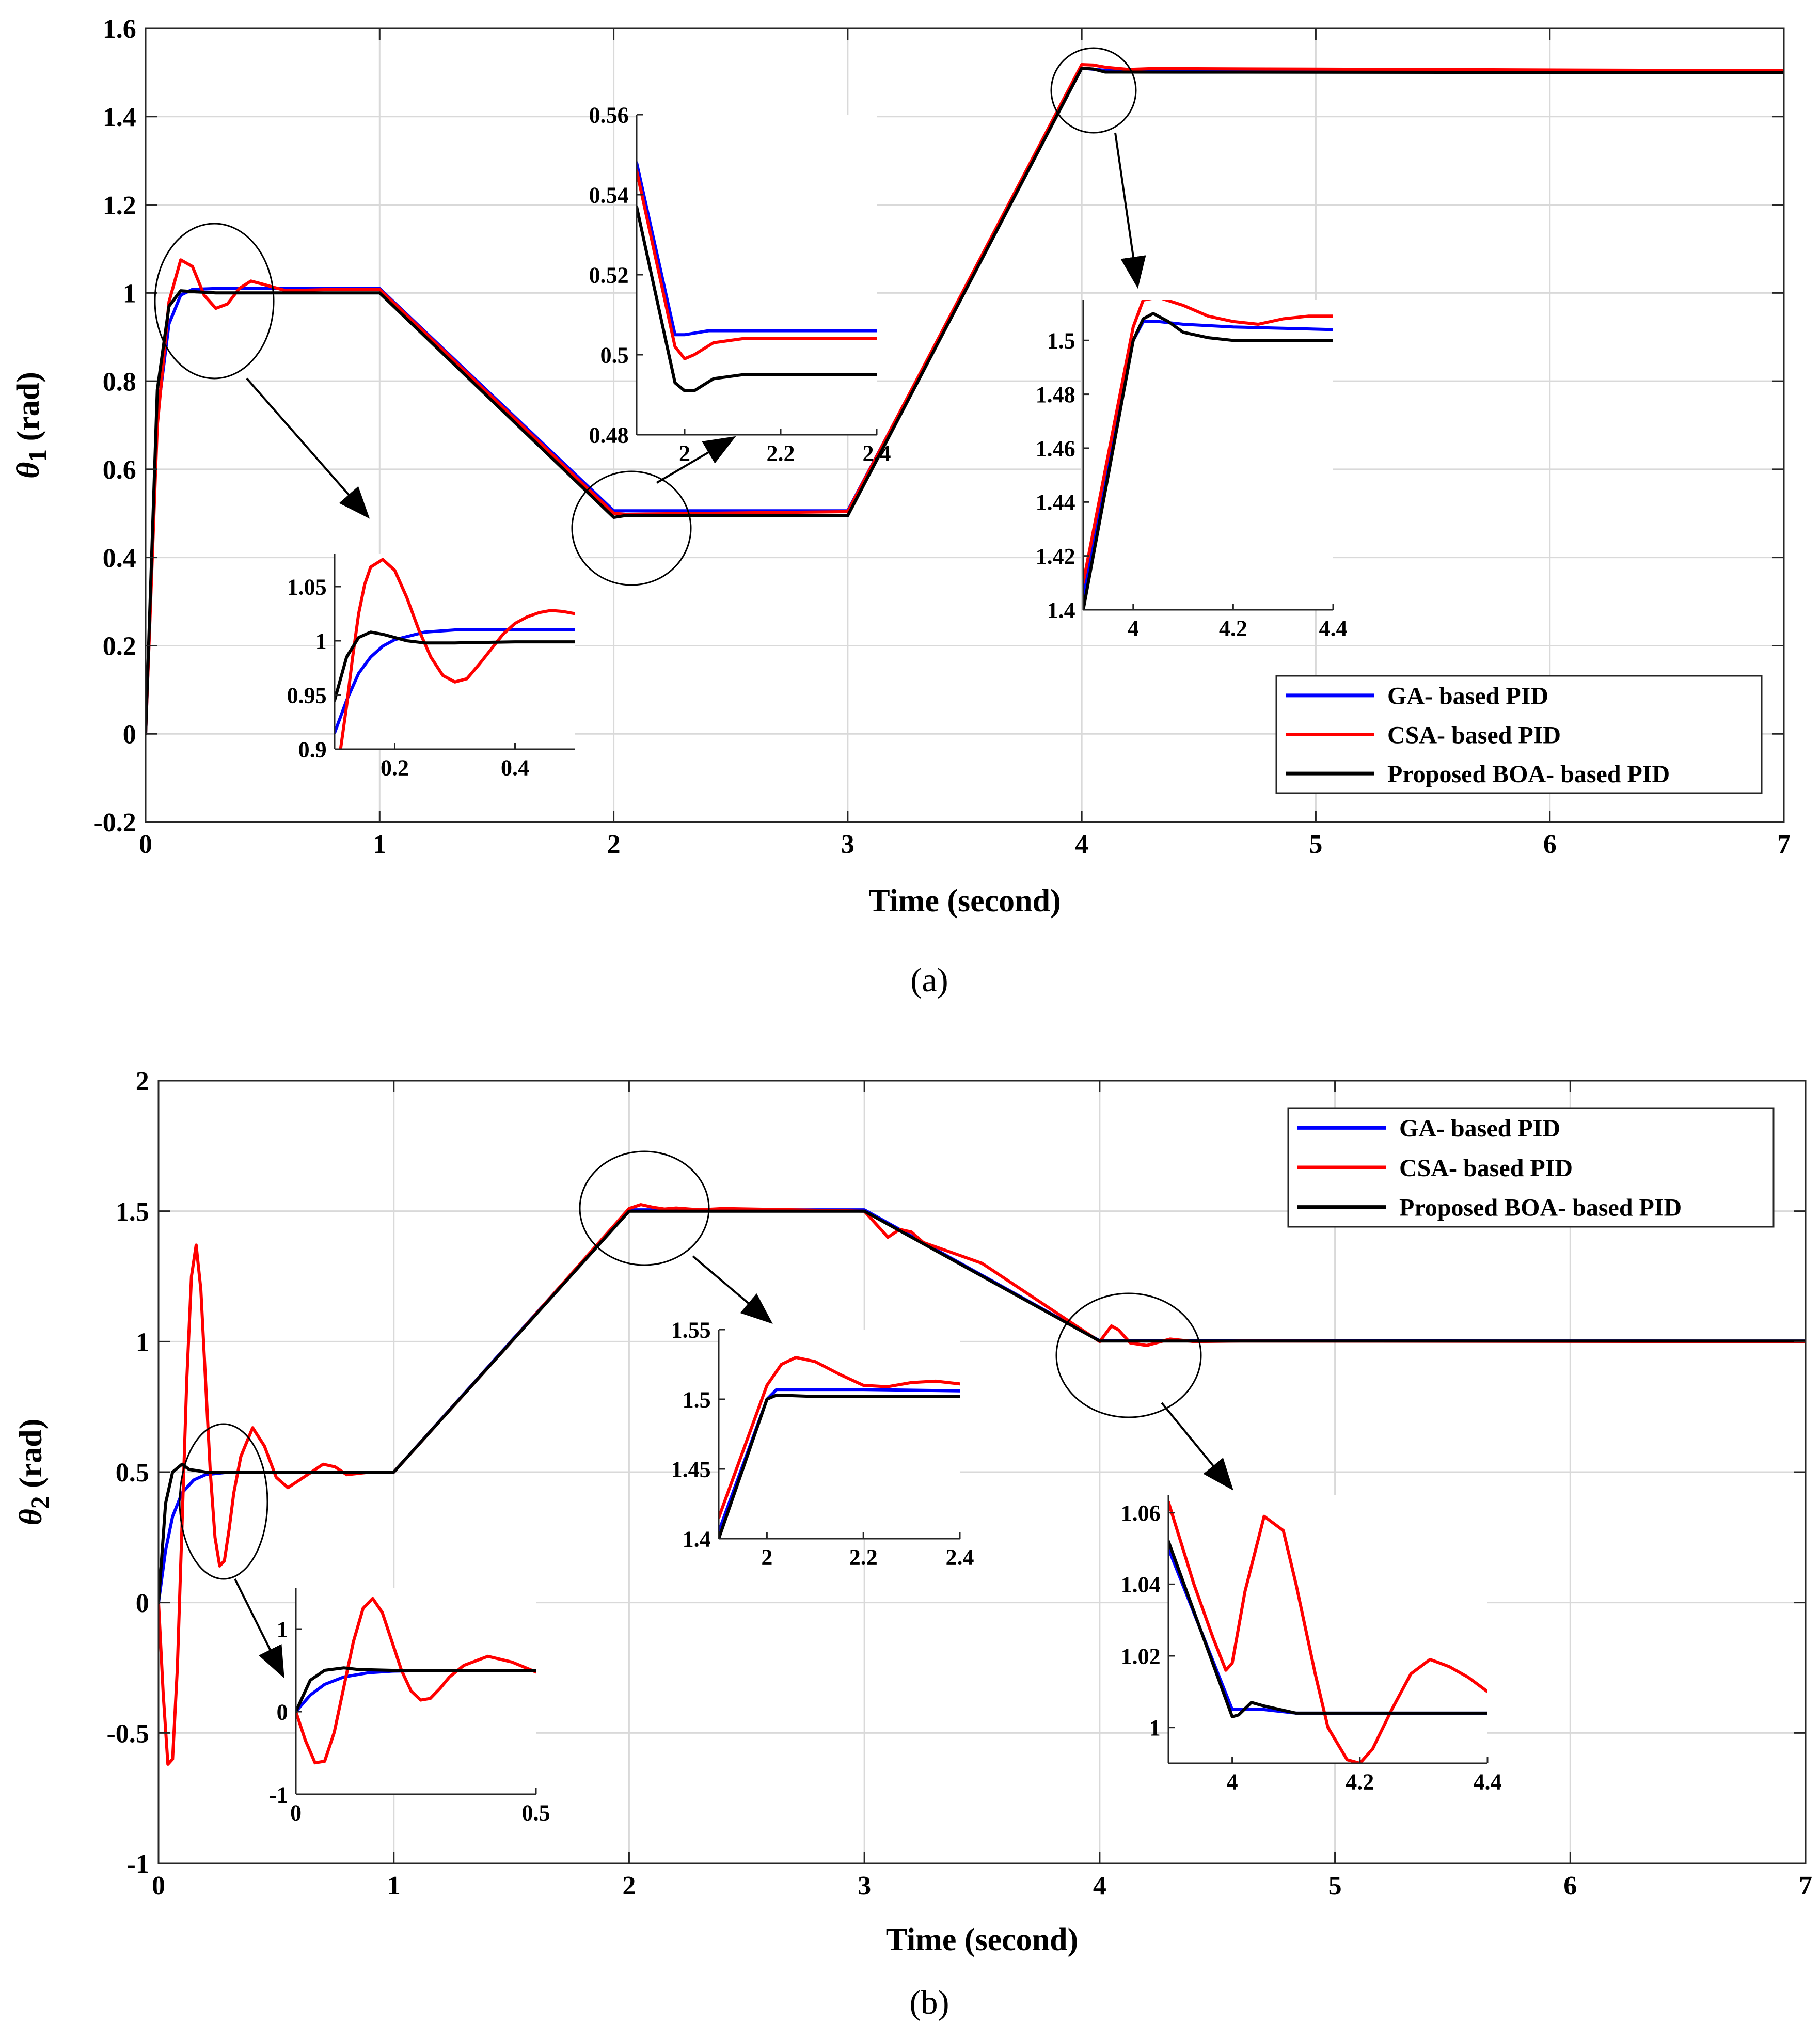 The height and width of the screenshot is (2039, 1820). I want to click on inset-y-tick-label: 1.5, so click(1061, 341).